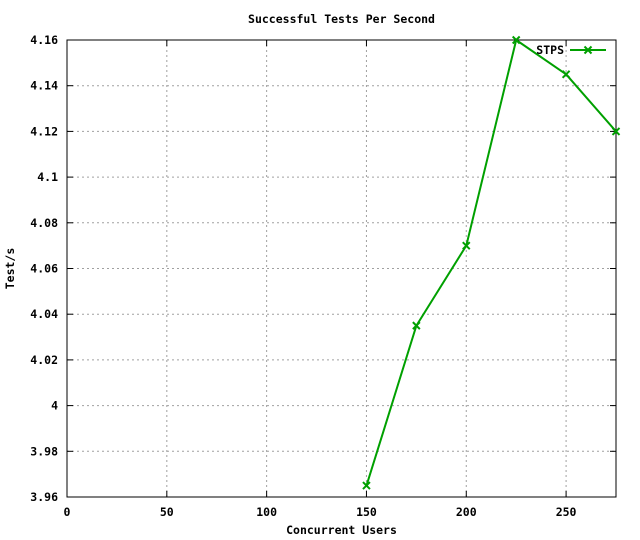 The width and height of the screenshot is (640, 540). I want to click on x-axis-label: Concurrent Users, so click(341, 530).